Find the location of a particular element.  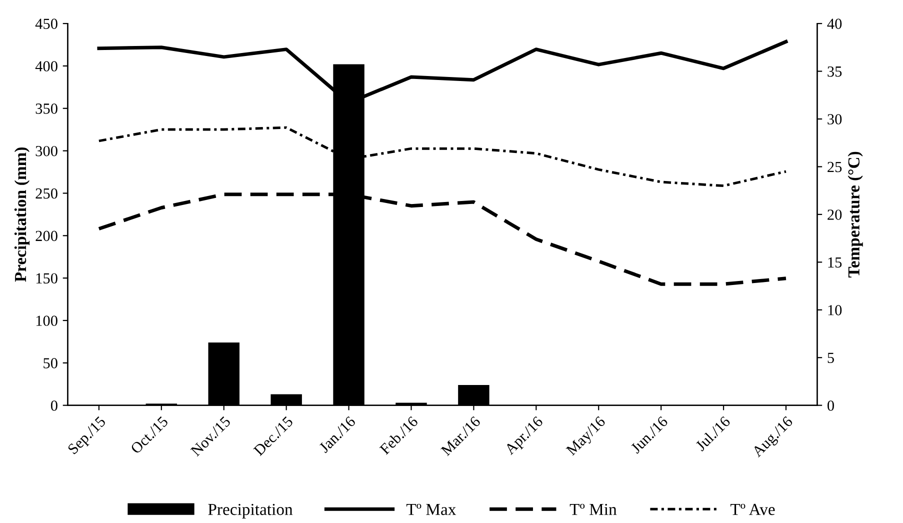

y-tick-label: 300 is located at coordinates (47, 151).